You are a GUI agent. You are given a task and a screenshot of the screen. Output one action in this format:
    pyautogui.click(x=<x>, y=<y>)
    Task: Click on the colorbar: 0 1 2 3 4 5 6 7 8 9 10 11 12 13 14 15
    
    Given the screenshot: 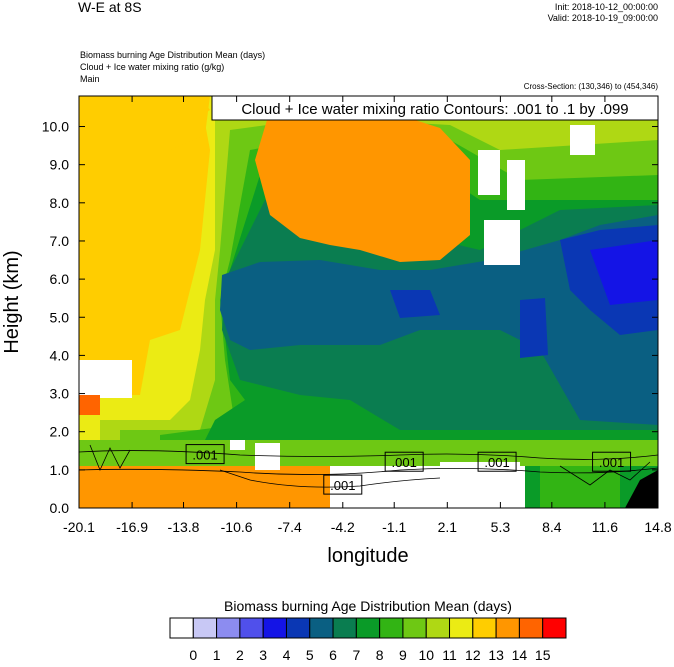 What is the action you would take?
    pyautogui.click(x=368, y=640)
    